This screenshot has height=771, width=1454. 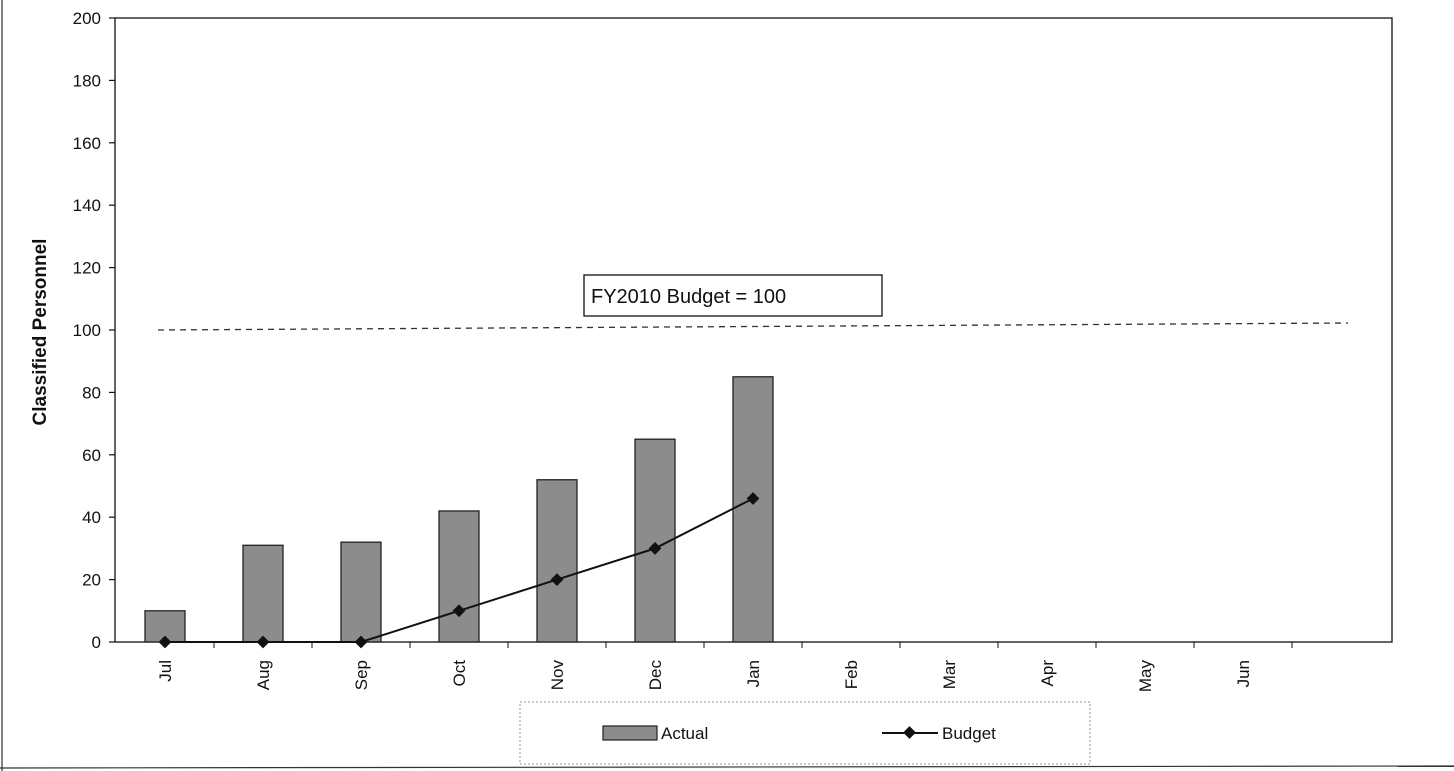 I want to click on reference-line-group, so click(x=753, y=326).